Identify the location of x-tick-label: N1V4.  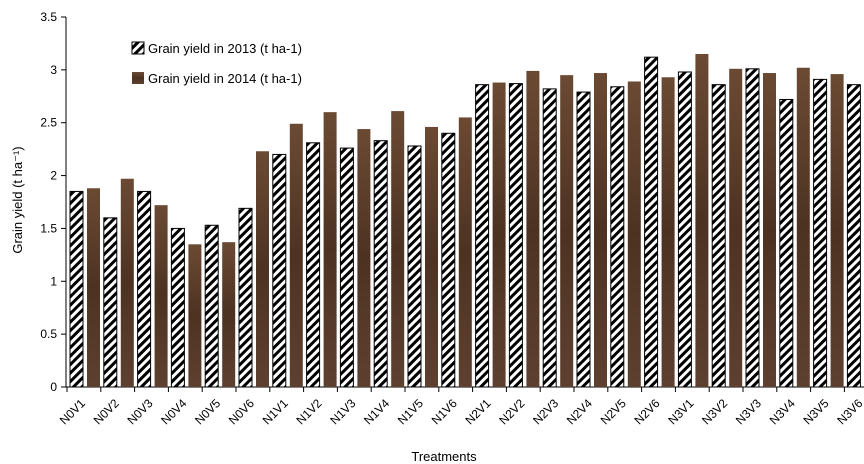
(376, 411).